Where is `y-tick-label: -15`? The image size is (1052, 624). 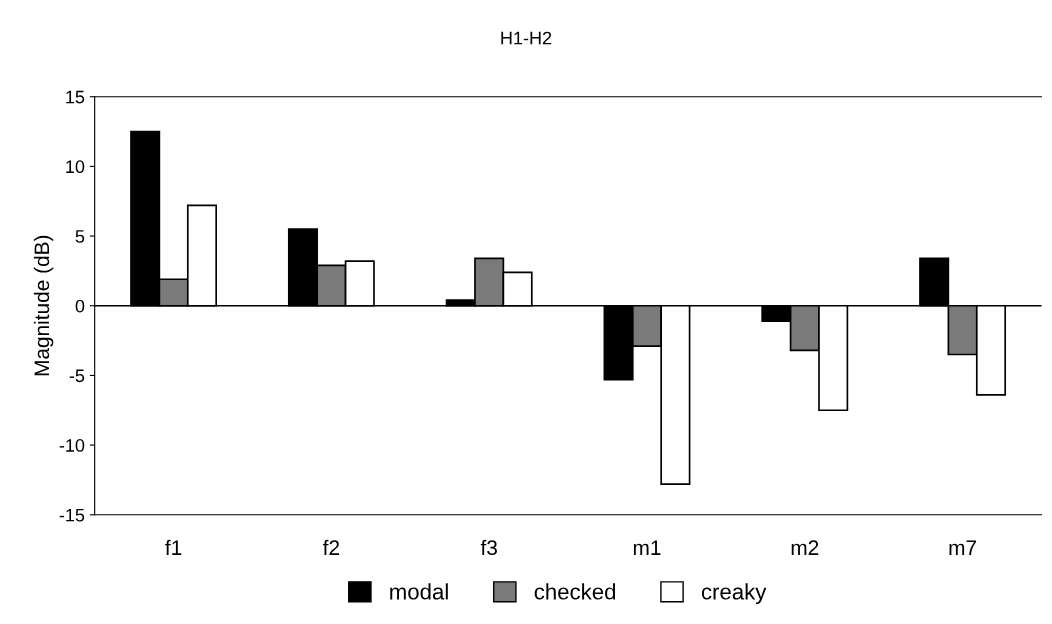
y-tick-label: -15 is located at coordinates (72, 515).